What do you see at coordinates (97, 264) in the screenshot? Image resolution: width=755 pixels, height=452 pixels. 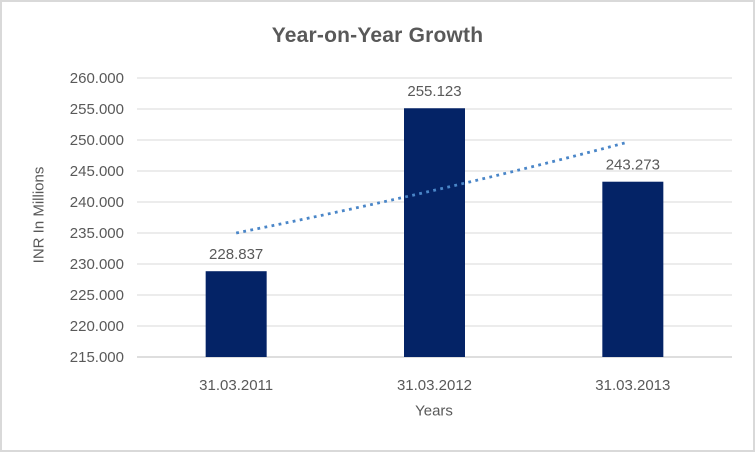 I see `y-tick-label: 230.000` at bounding box center [97, 264].